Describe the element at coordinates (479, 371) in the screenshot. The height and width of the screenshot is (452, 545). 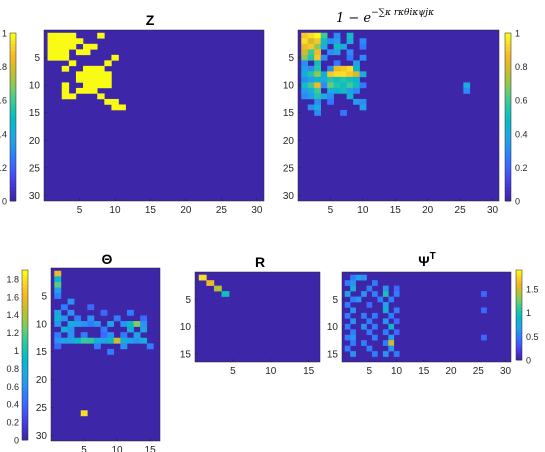
I see `x-tick-label: 25` at that location.